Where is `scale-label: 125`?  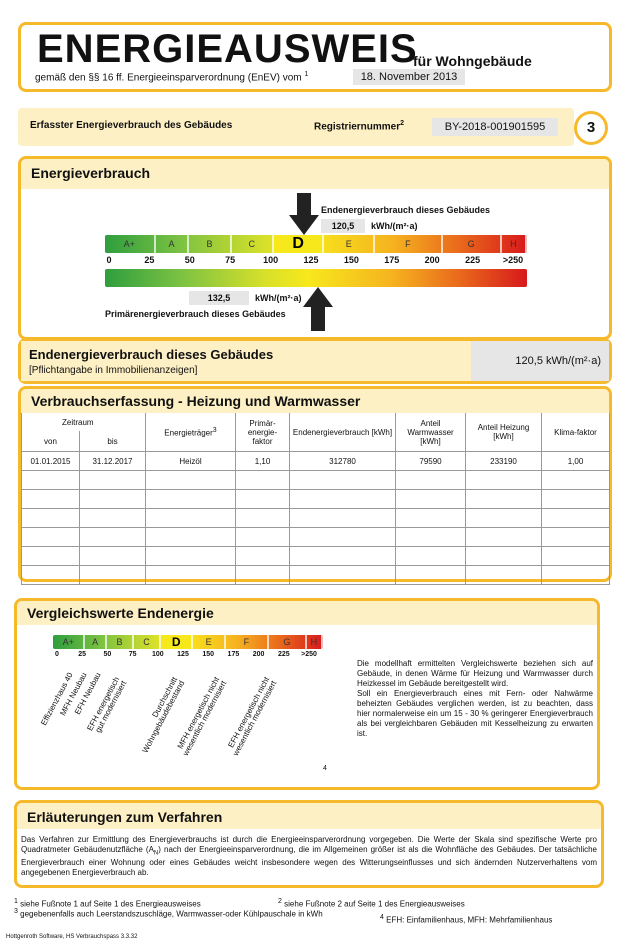
scale-label: 125 is located at coordinates (183, 654).